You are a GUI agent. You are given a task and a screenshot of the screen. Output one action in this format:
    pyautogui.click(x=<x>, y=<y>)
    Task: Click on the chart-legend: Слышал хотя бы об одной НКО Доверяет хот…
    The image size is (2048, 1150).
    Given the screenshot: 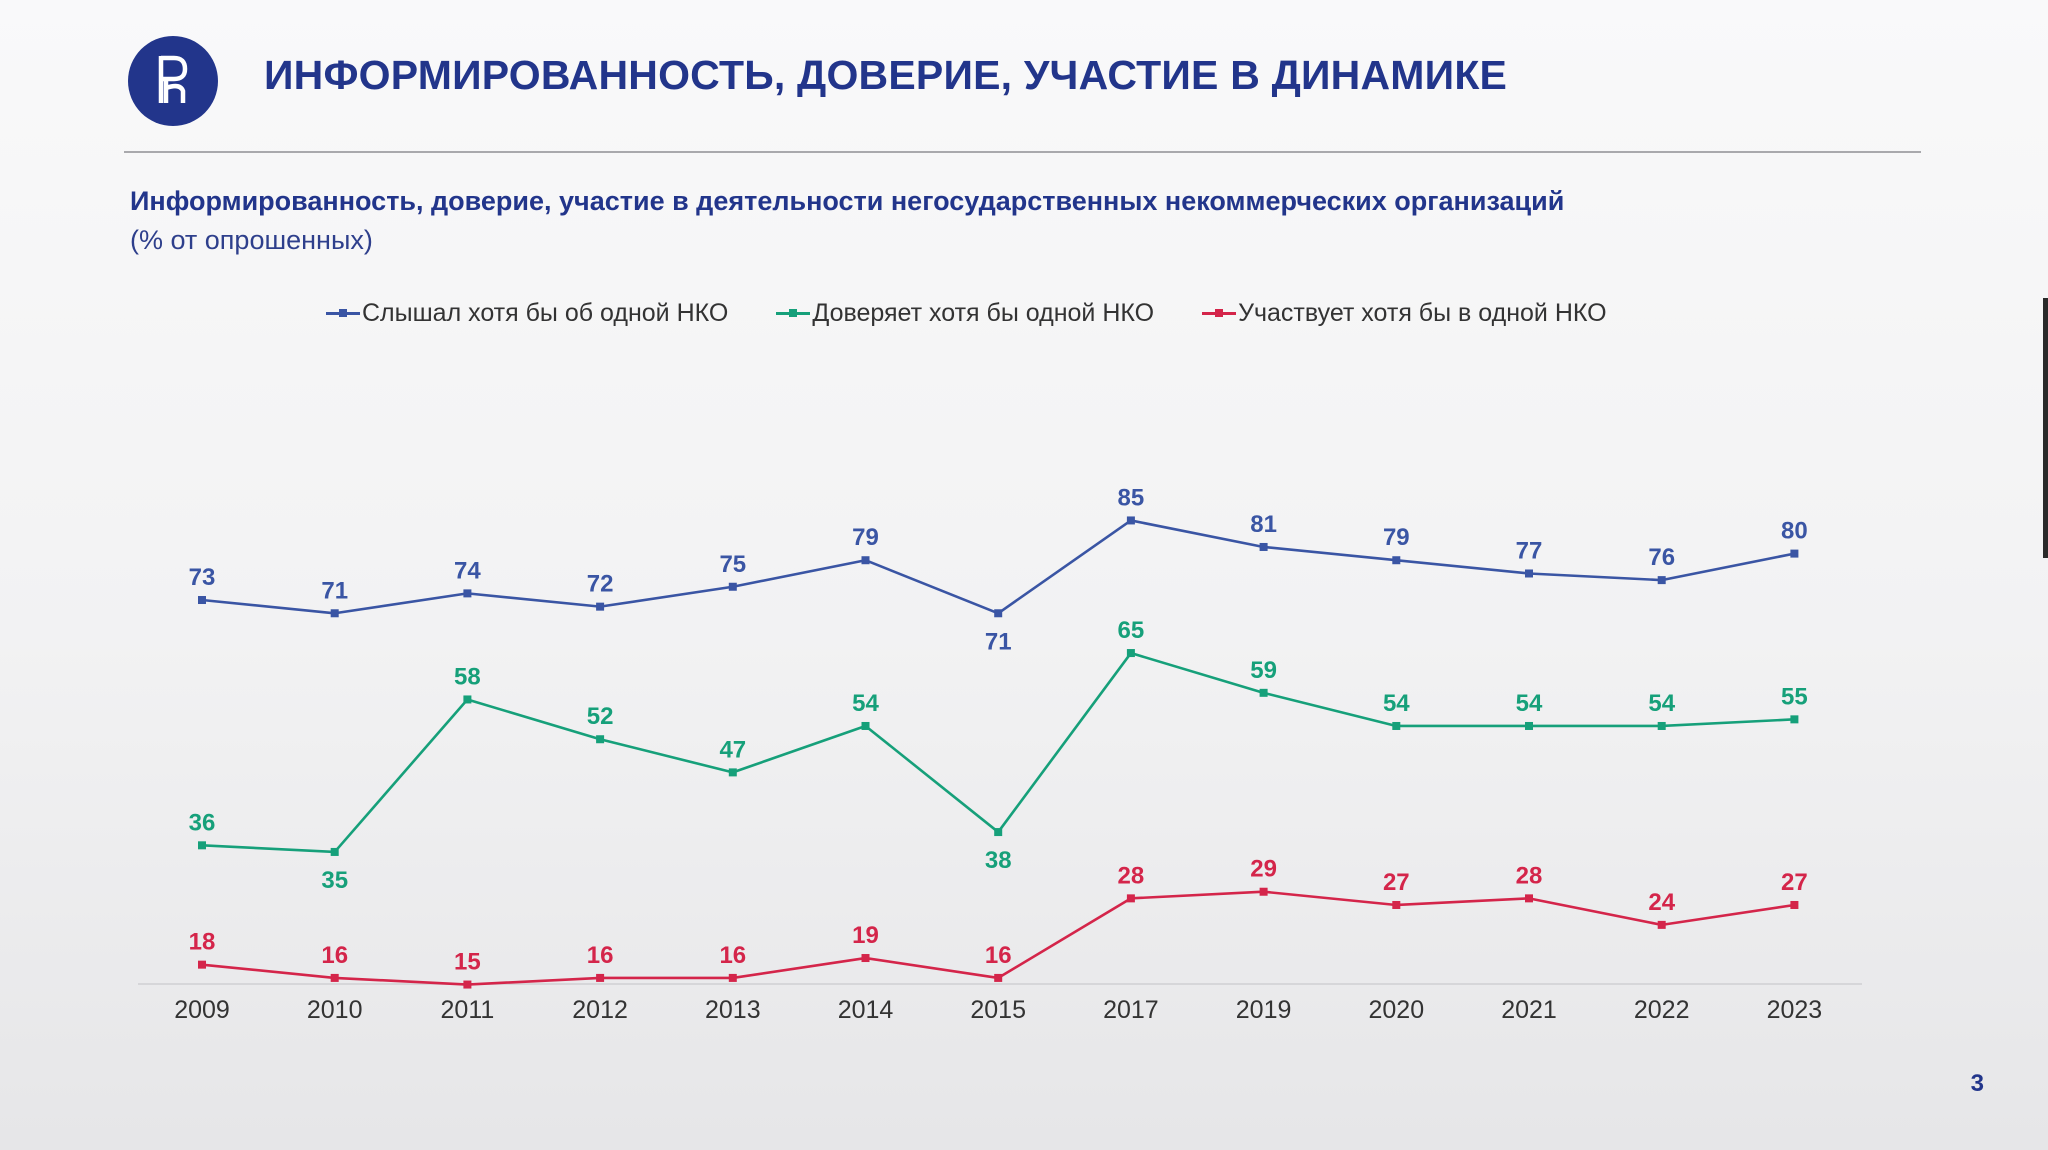 What is the action you would take?
    pyautogui.click(x=990, y=313)
    